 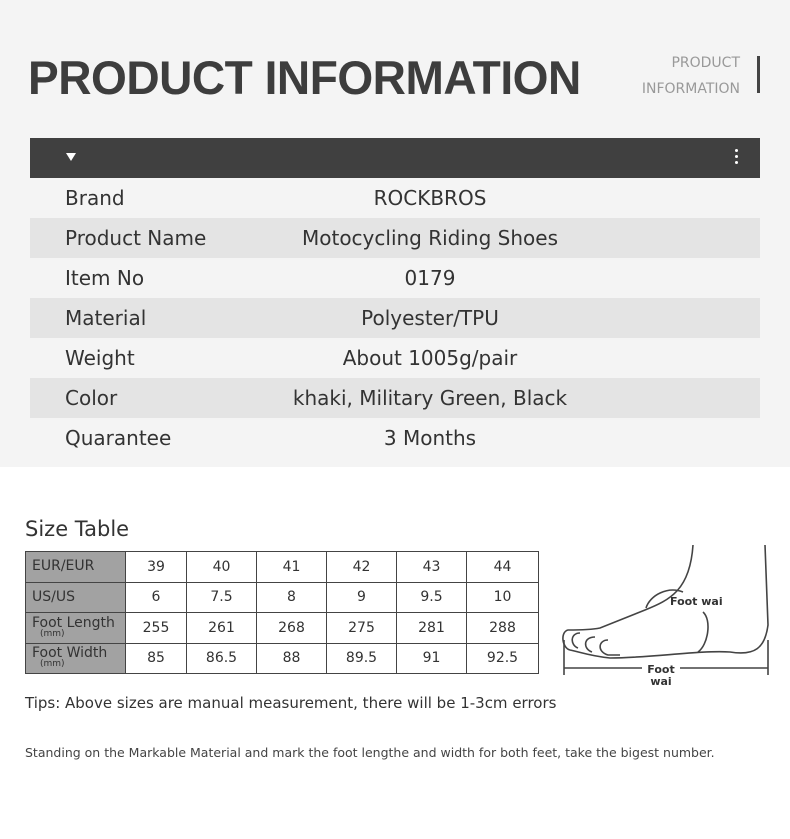 I want to click on info-value: 3 Months, so click(x=430, y=438).